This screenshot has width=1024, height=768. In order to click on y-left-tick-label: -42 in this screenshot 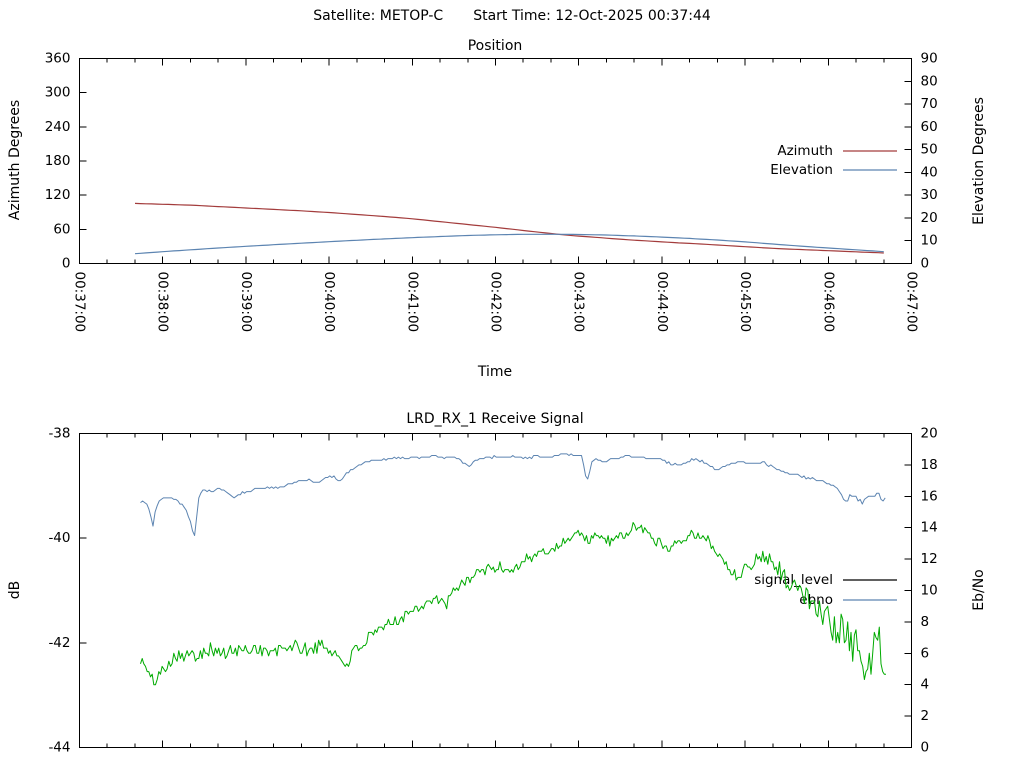, I will do `click(59, 643)`.